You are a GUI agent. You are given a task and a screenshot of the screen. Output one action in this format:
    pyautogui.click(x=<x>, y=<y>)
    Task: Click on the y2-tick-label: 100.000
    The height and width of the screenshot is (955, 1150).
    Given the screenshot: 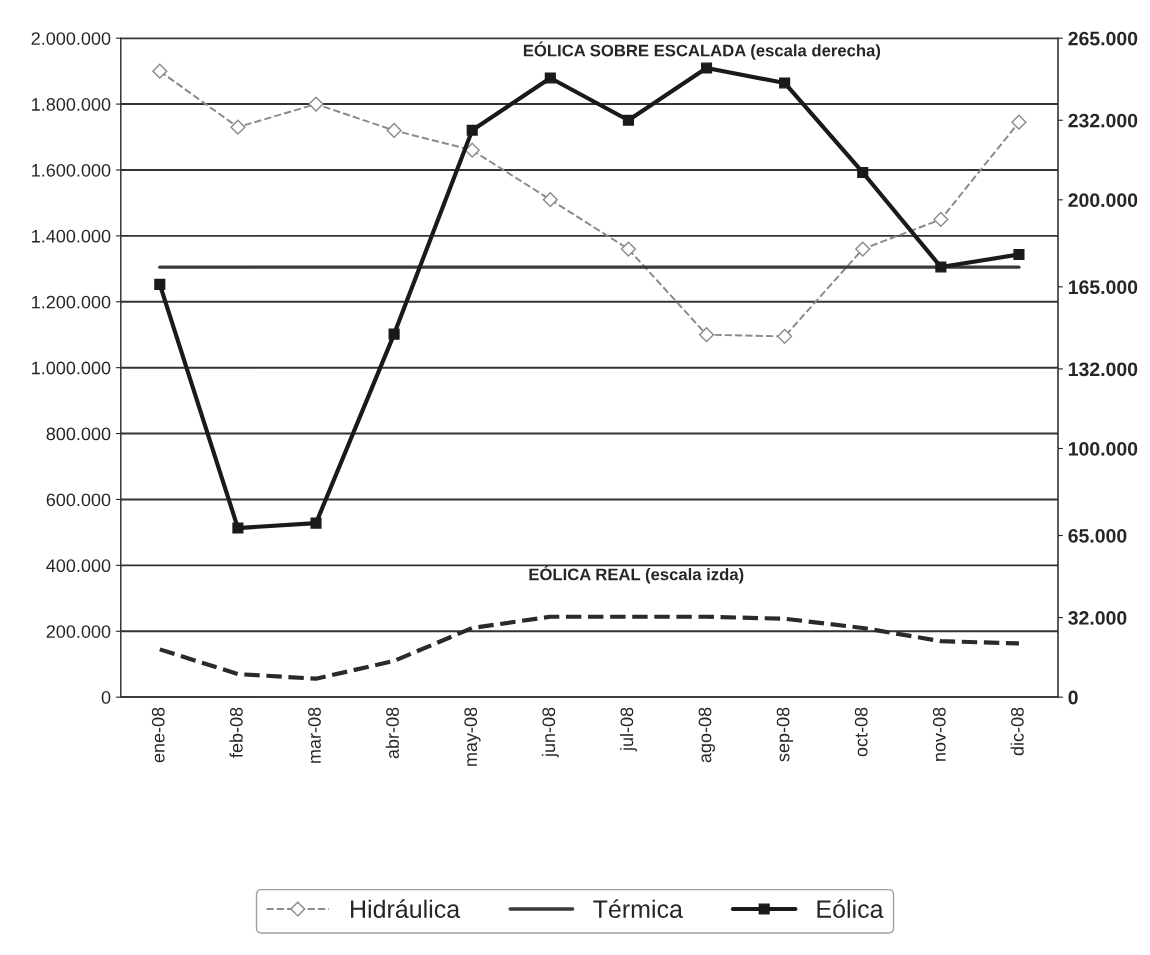 What is the action you would take?
    pyautogui.click(x=1103, y=448)
    